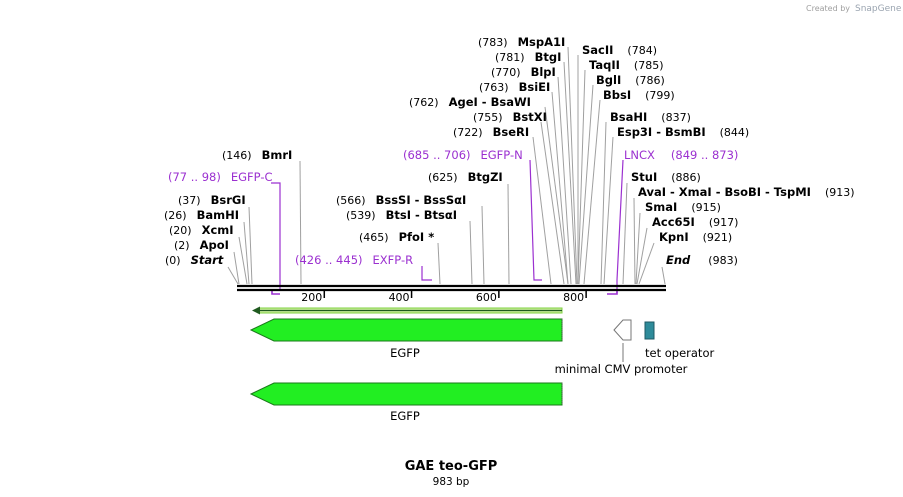 Image resolution: width=903 pixels, height=497 pixels. I want to click on enzyme-label-bsssi: (566) BssSI - BssSαI, so click(401, 200).